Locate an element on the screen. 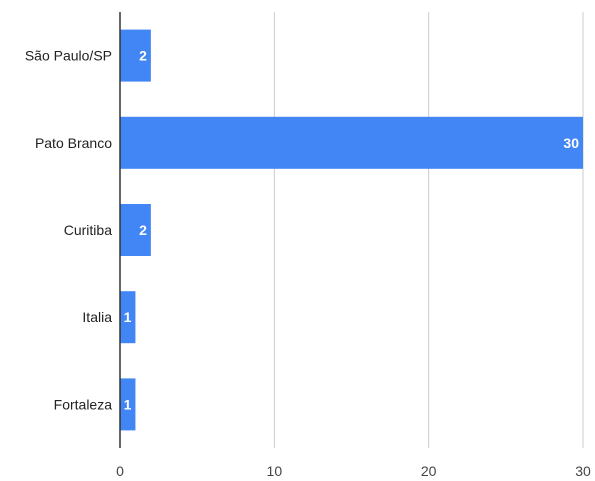  data-label-4: 1 is located at coordinates (128, 404).